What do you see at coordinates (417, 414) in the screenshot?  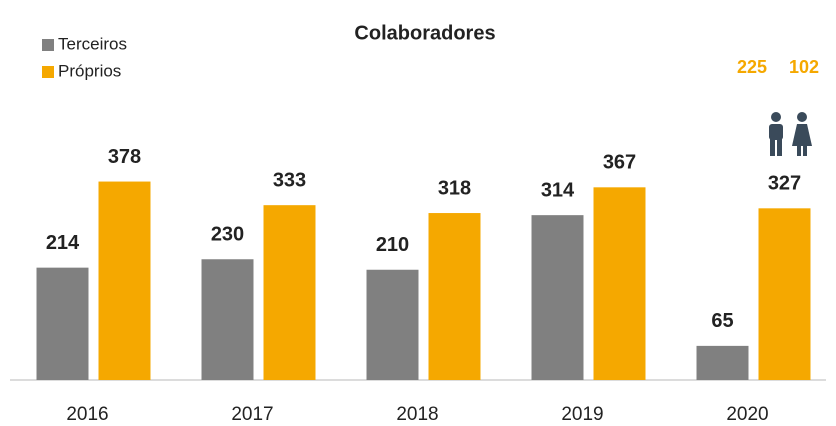 I see `x-tick-label: 2018` at bounding box center [417, 414].